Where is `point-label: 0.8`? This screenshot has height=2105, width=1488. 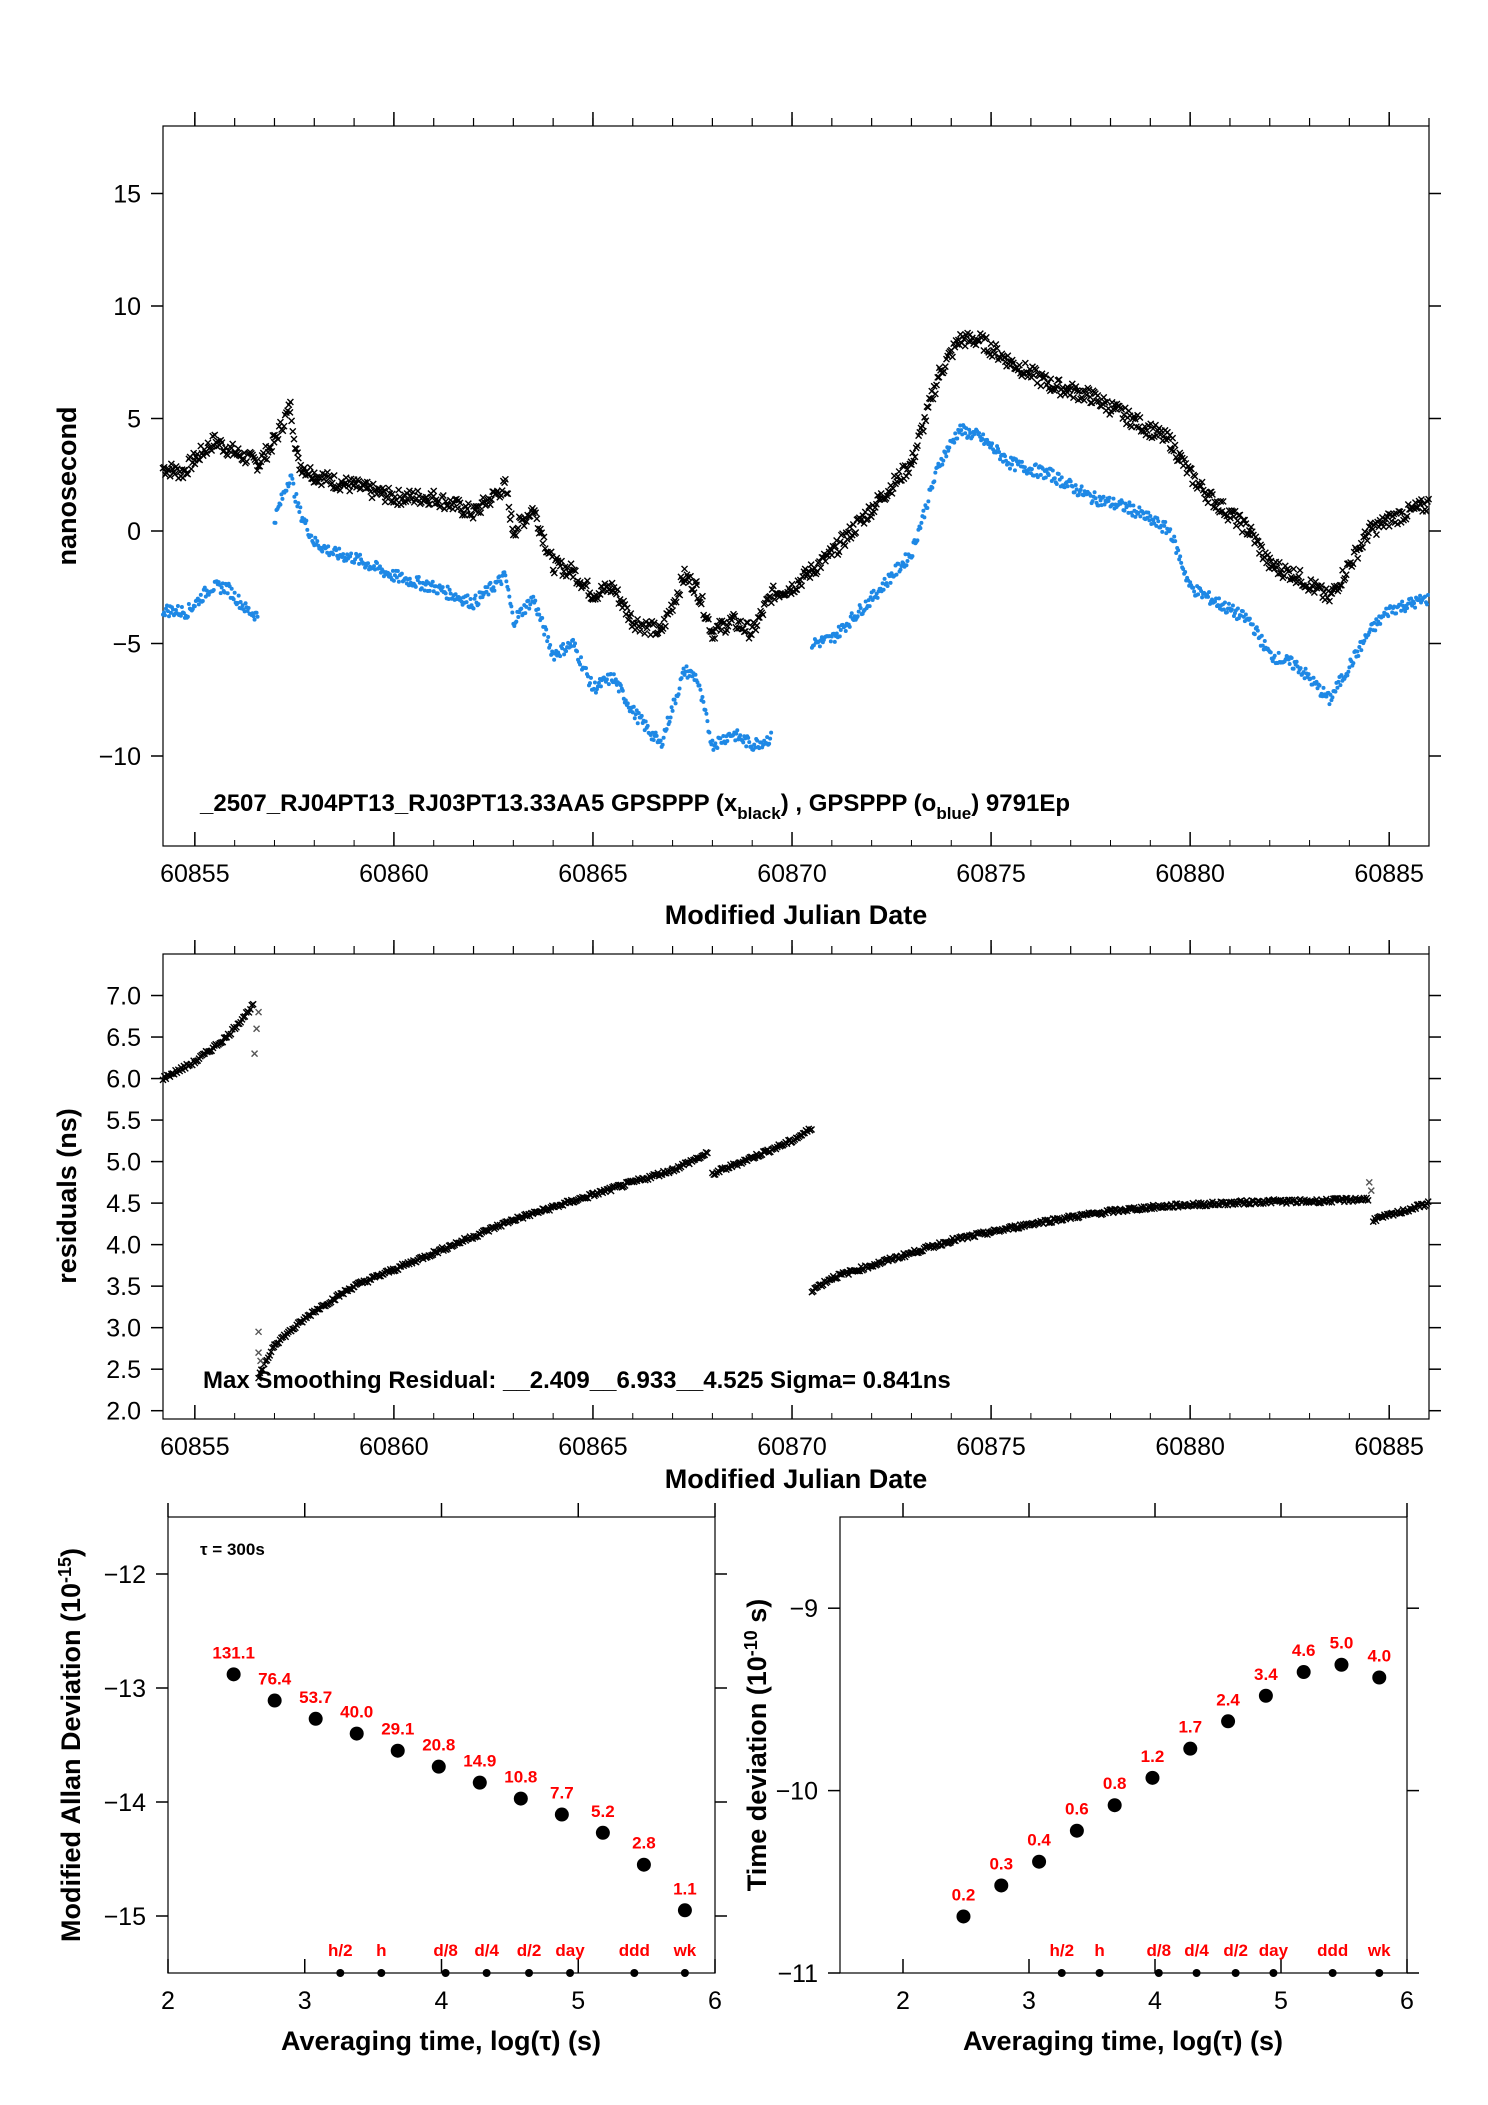 point-label: 0.8 is located at coordinates (1115, 1783).